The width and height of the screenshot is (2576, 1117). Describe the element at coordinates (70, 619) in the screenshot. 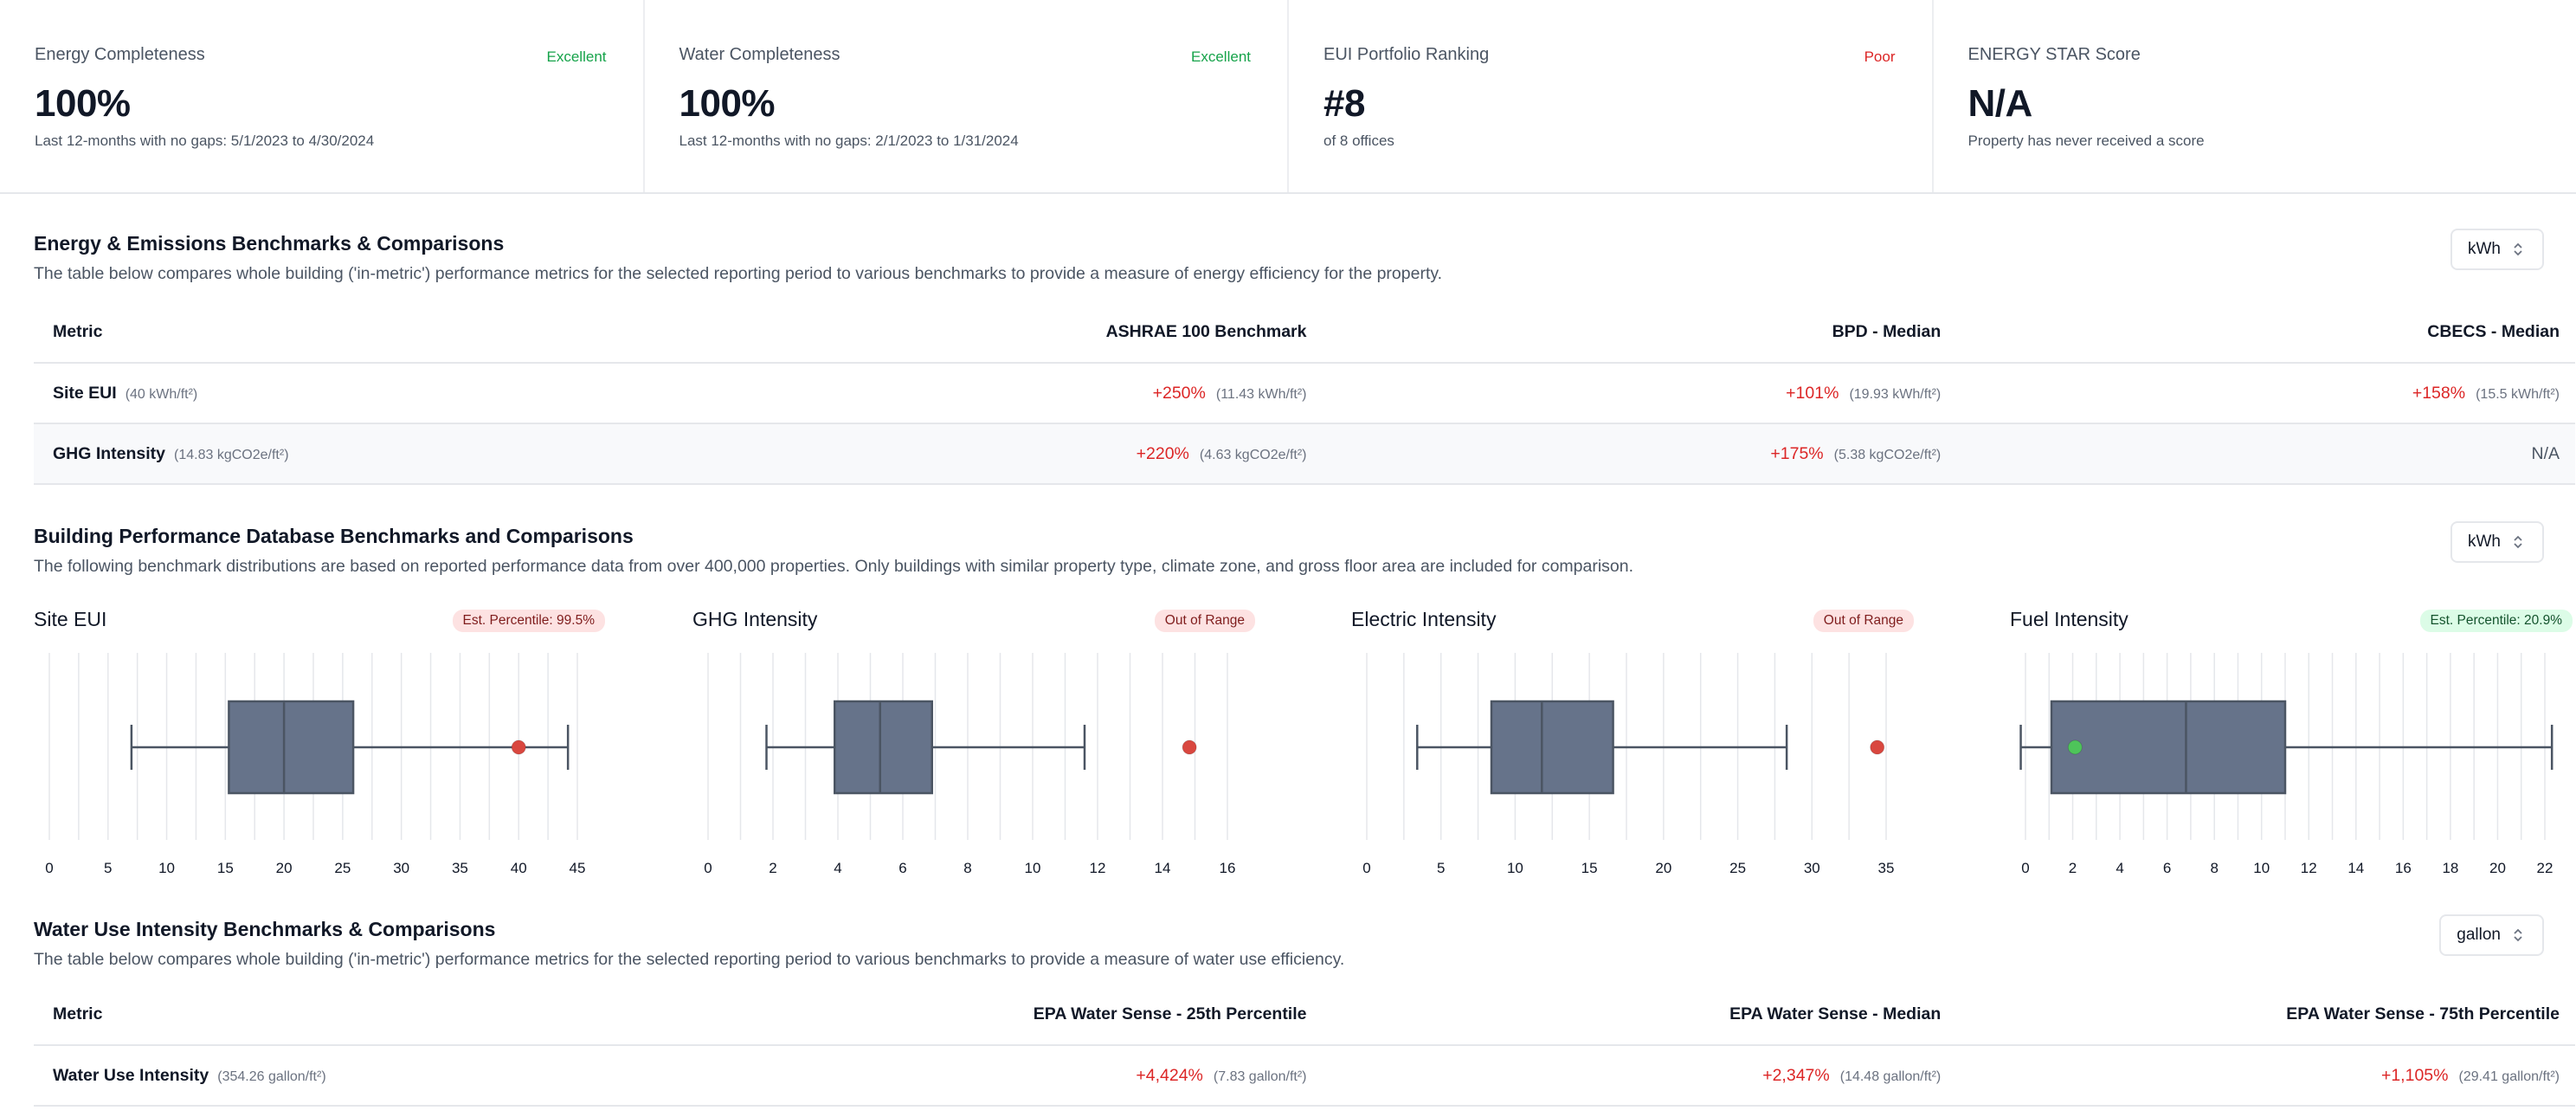

I see `chart-title: Site EUI` at that location.